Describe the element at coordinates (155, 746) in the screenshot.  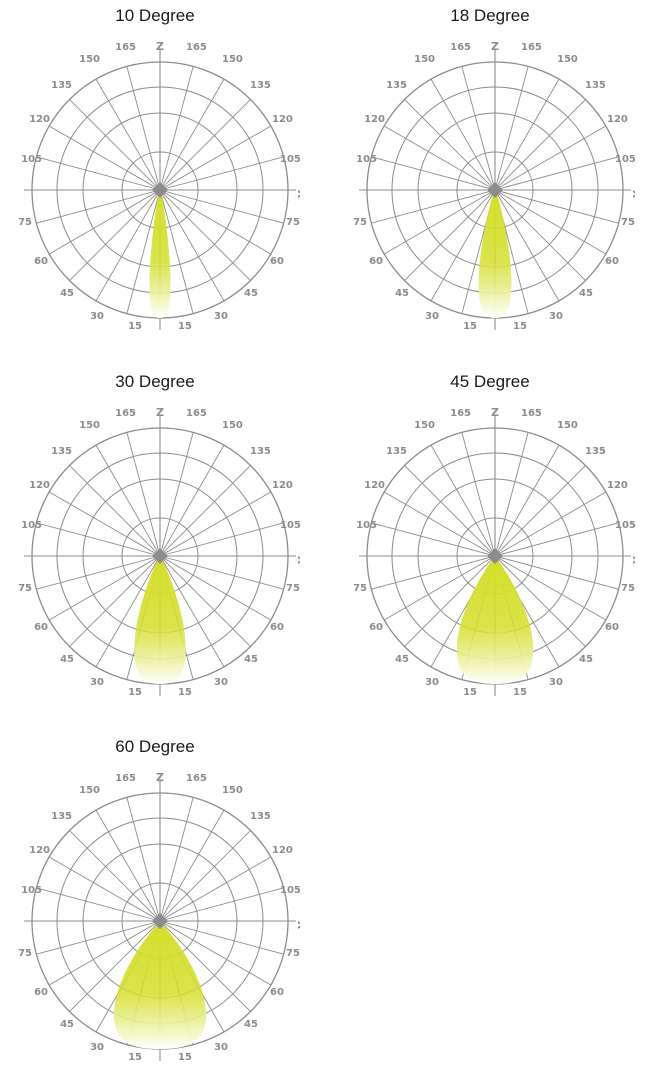
I see `diagram-title: 60 Degree` at that location.